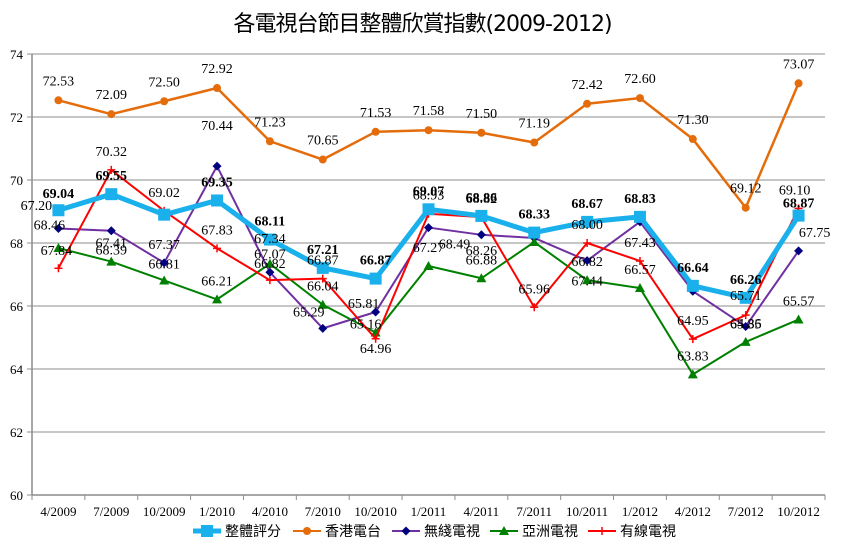 This screenshot has width=845, height=551. Describe the element at coordinates (798, 511) in the screenshot. I see `x-tick-label: 10/2012` at that location.